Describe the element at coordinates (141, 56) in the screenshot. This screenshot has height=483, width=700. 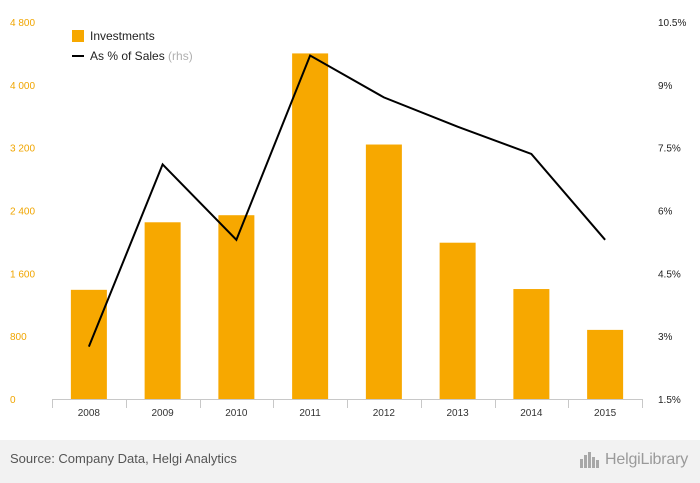
I see `legend-label-pct-of-sales: As % of Sales (rhs)` at that location.